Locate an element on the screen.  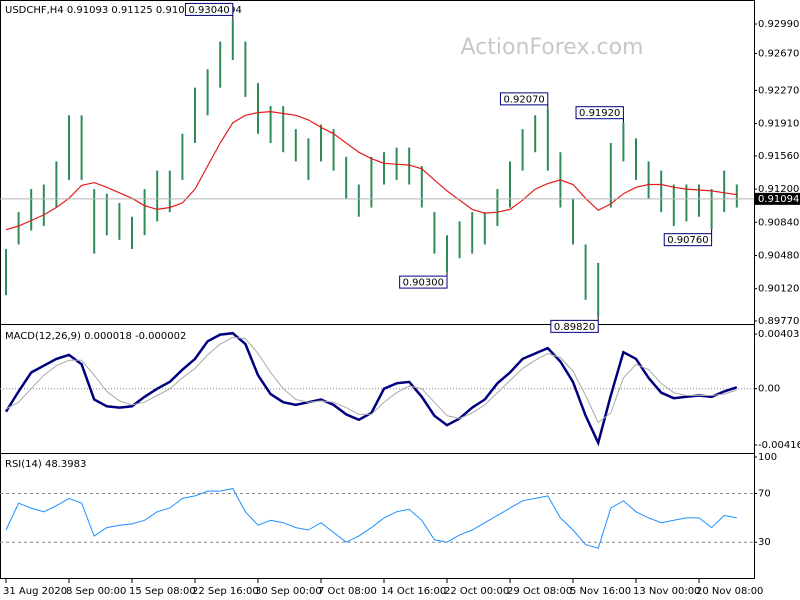
y-tick-label: 0.90480 is located at coordinates (778, 255).